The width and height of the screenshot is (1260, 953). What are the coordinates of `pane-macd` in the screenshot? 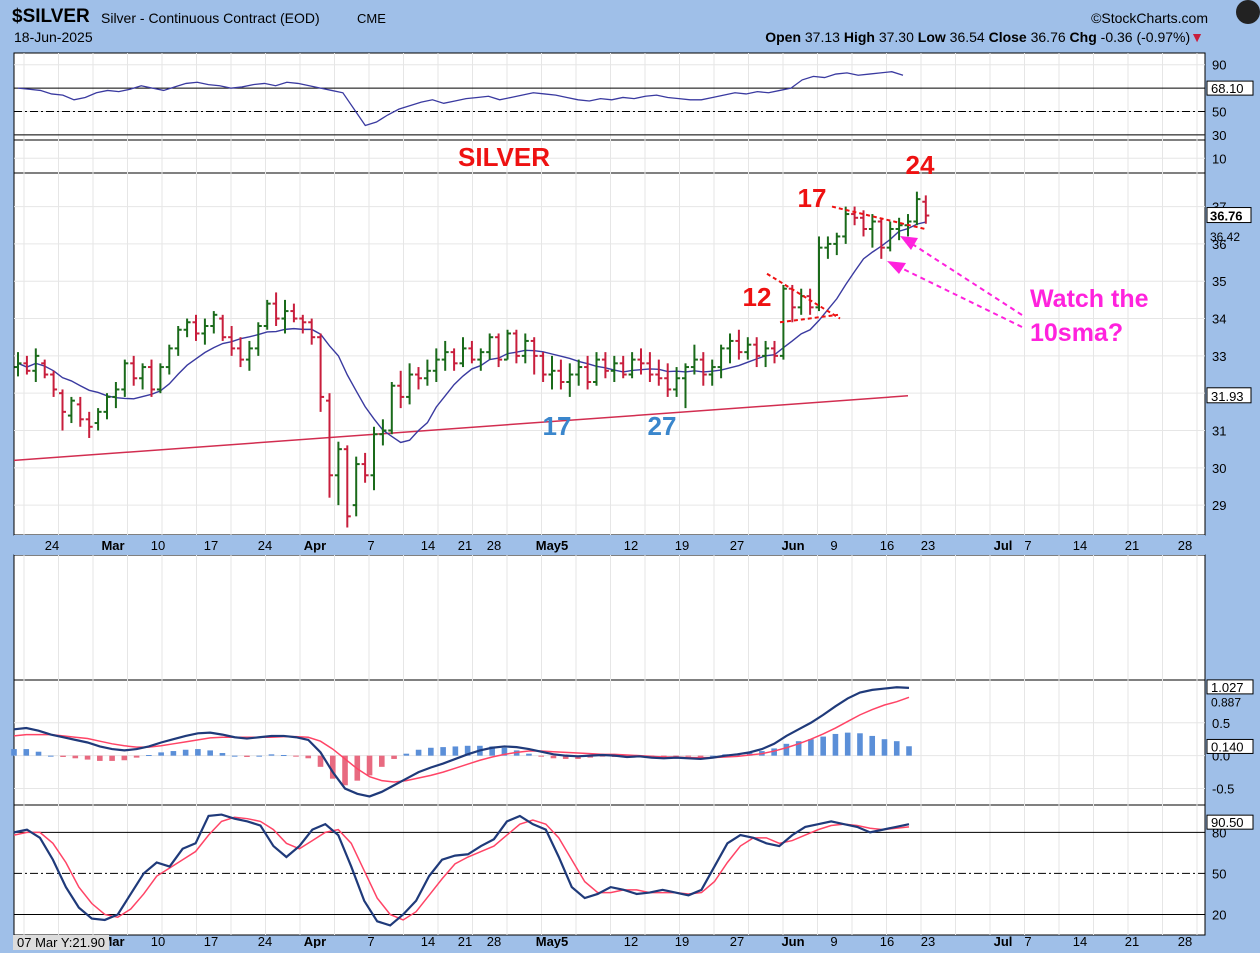 It's located at (609, 742).